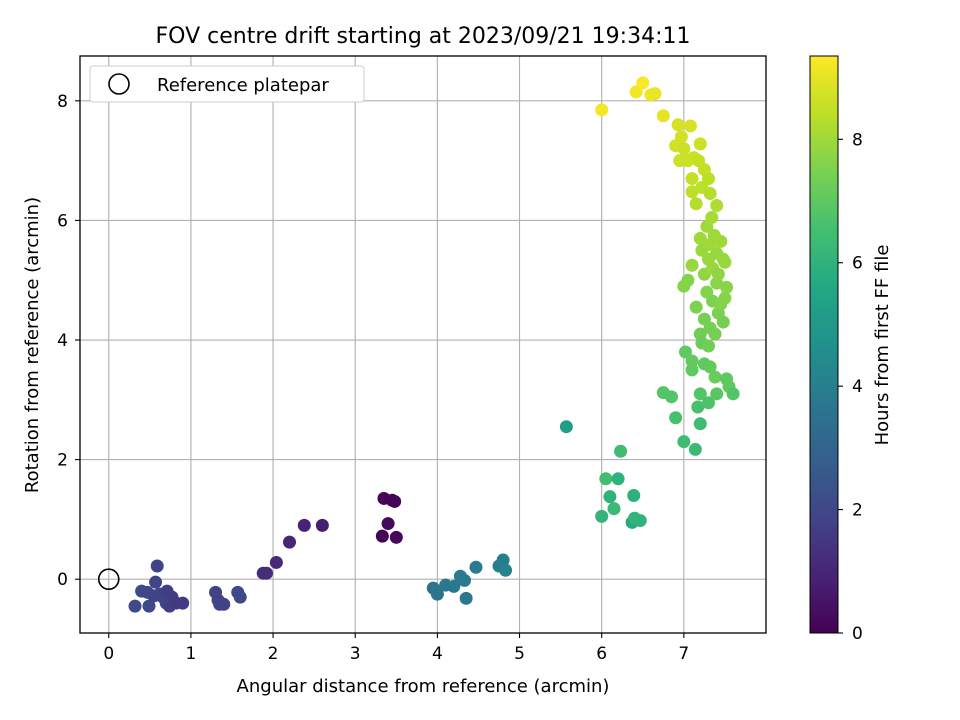 This screenshot has height=720, width=960. I want to click on legend-open-circle-icon, so click(119, 84).